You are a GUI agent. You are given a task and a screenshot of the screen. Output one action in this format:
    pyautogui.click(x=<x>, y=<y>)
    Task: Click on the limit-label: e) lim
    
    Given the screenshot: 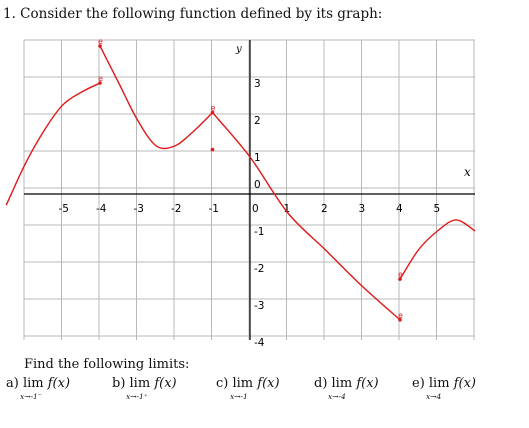 What is the action you would take?
    pyautogui.click(x=431, y=383)
    